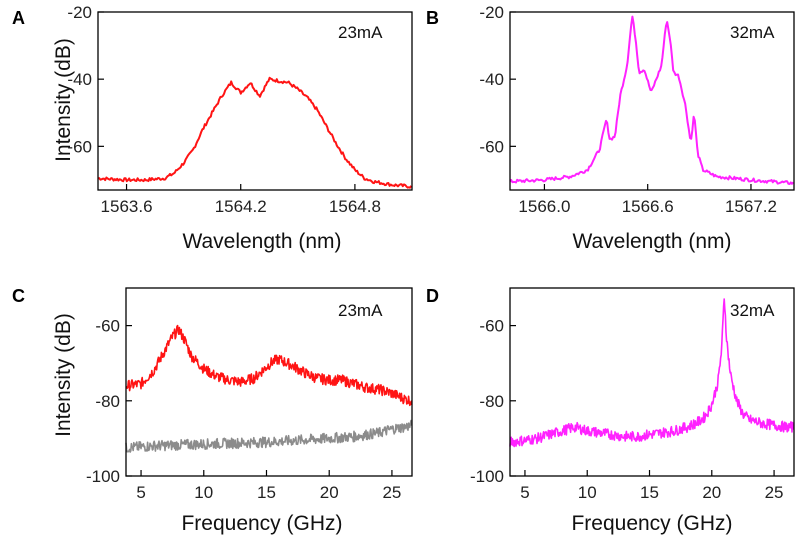 This screenshot has height=539, width=796. I want to click on panel-b-series-main-line, so click(651, 100).